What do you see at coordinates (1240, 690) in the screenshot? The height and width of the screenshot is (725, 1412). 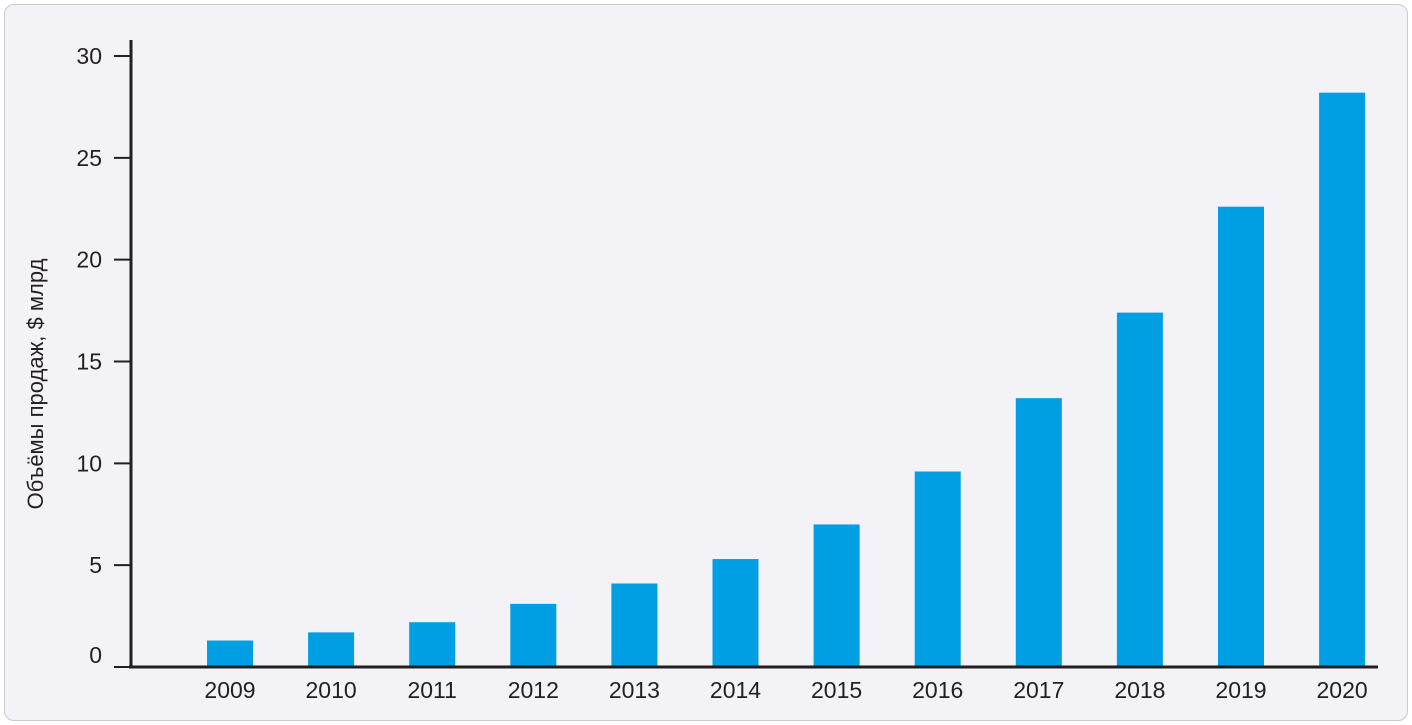 I see `x-category-label: 2019` at bounding box center [1240, 690].